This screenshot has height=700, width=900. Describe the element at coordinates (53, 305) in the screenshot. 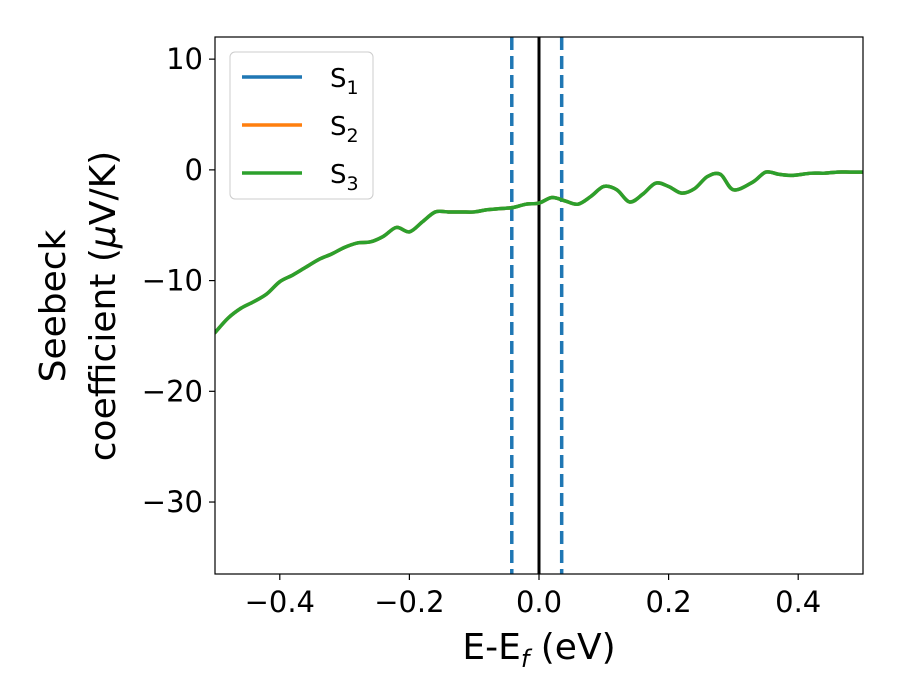

I see `y-axis-label-line1: Seebeck` at that location.